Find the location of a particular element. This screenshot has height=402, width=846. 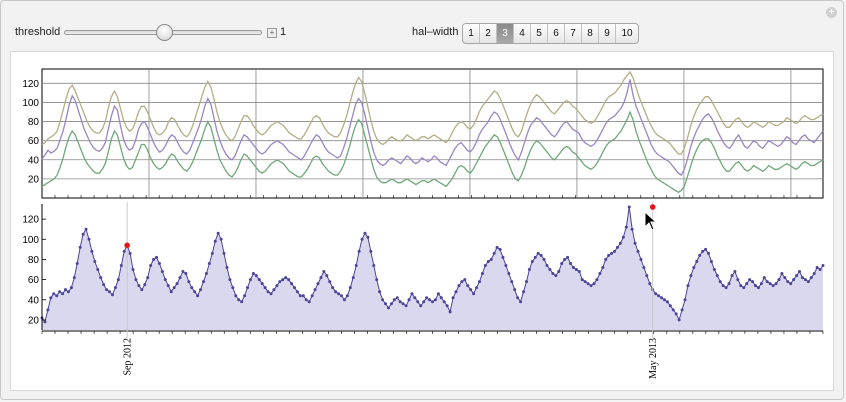

peak-marker is located at coordinates (127, 245).